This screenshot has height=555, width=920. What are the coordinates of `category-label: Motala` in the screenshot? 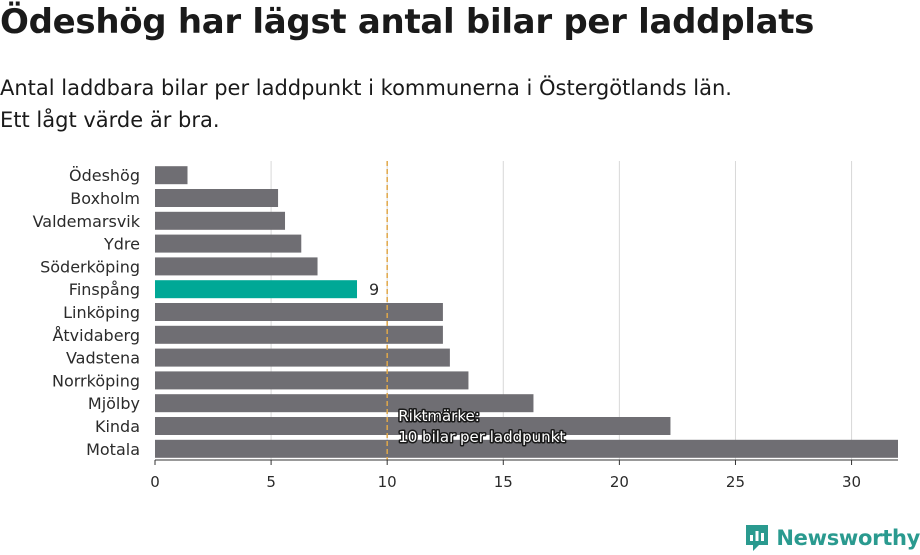 It's located at (113, 449).